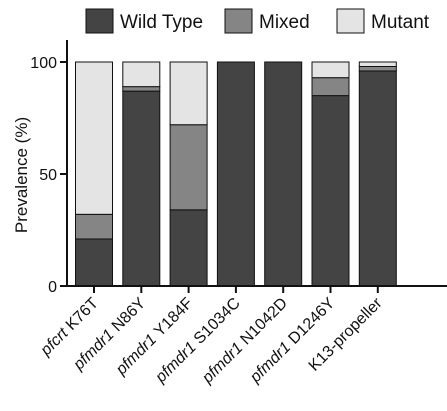  Describe the element at coordinates (188, 167) in the screenshot. I see `bar-pfmdr1-y184f-mixed` at that location.